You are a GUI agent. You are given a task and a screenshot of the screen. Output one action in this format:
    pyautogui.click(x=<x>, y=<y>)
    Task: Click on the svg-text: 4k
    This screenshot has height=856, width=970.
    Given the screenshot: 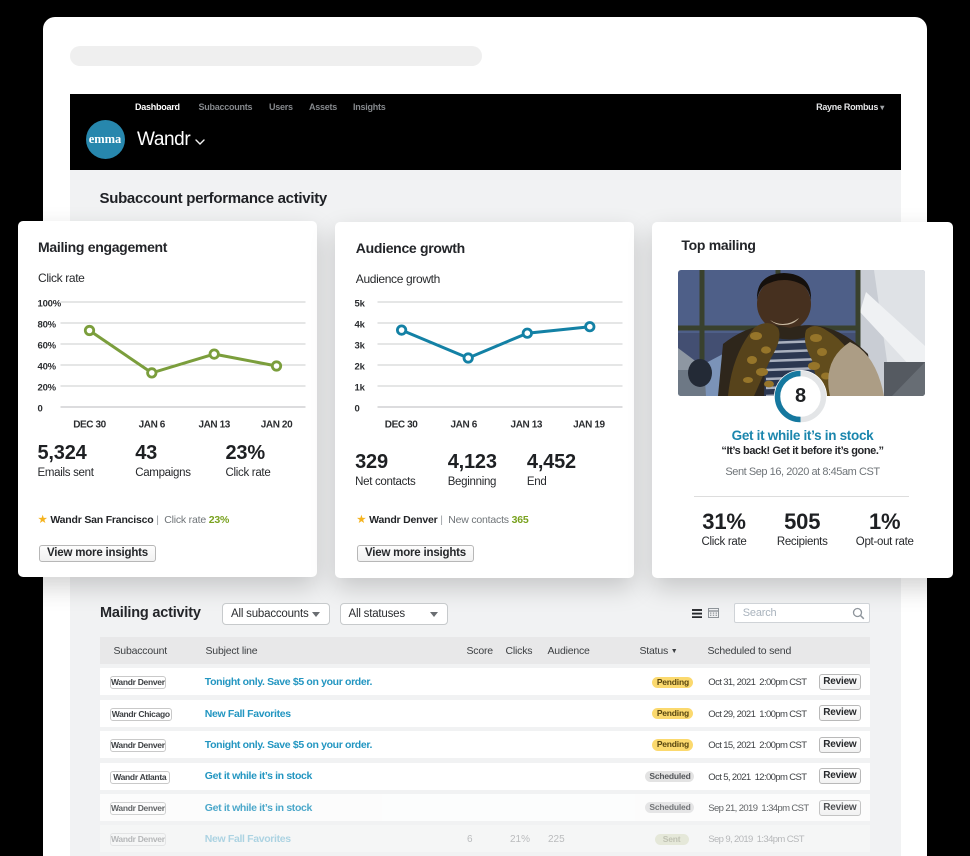 What is the action you would take?
    pyautogui.click(x=360, y=324)
    